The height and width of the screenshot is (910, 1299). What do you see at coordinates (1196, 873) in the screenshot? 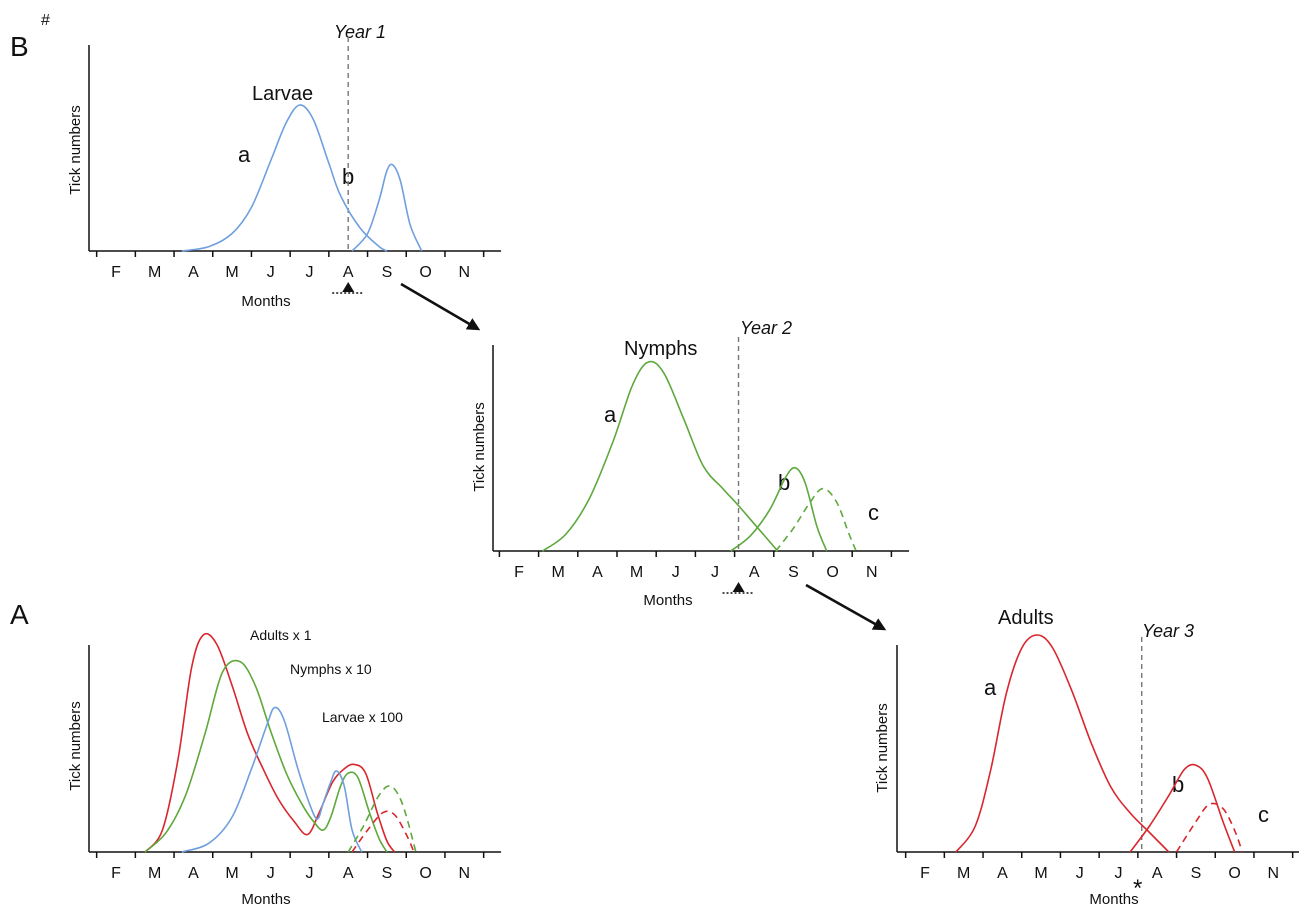
I see `y3-month-tick-label: S` at bounding box center [1196, 873].